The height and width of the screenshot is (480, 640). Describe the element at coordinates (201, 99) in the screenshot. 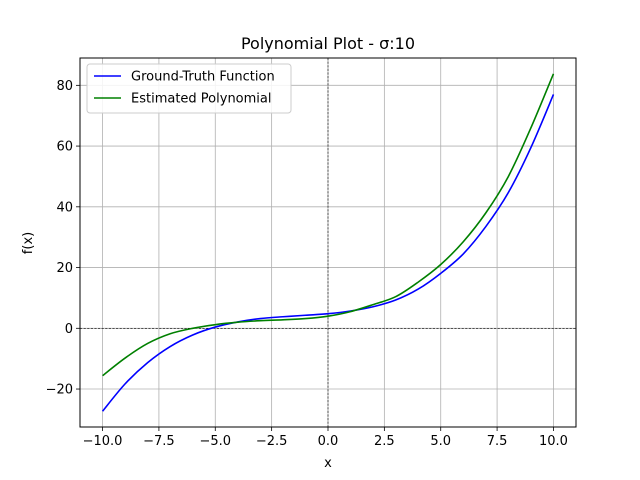

I see `legend-label: Estimated Polynomial` at that location.